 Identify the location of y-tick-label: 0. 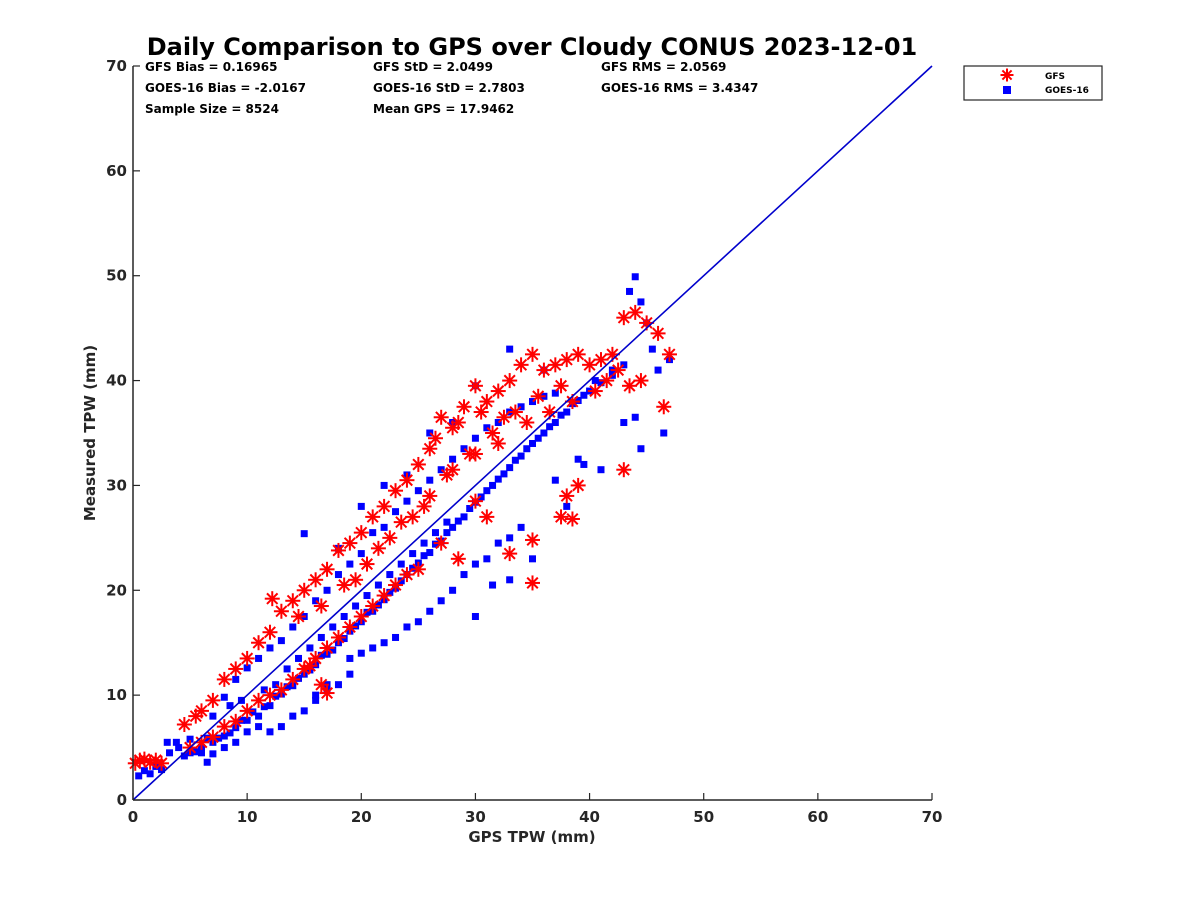
(122, 800).